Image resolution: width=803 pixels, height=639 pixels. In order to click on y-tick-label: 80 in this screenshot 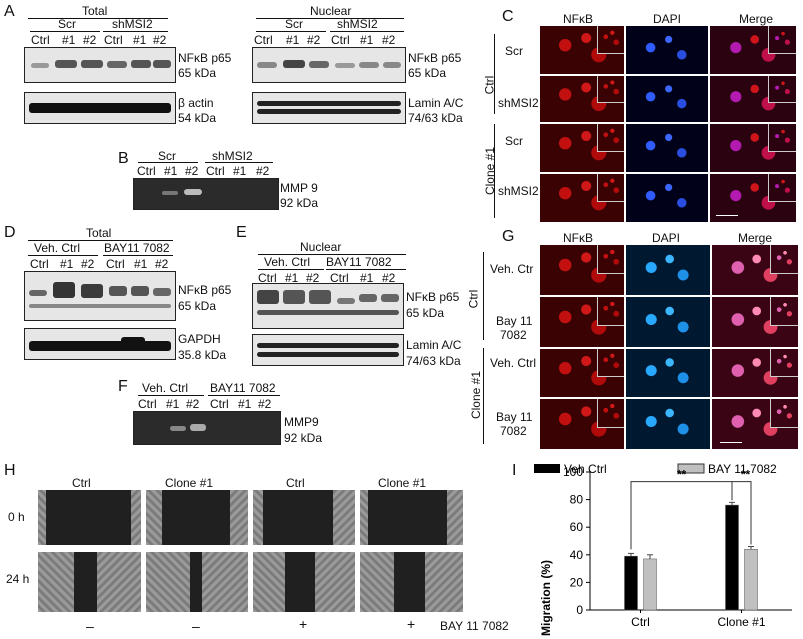, I will do `click(577, 500)`.